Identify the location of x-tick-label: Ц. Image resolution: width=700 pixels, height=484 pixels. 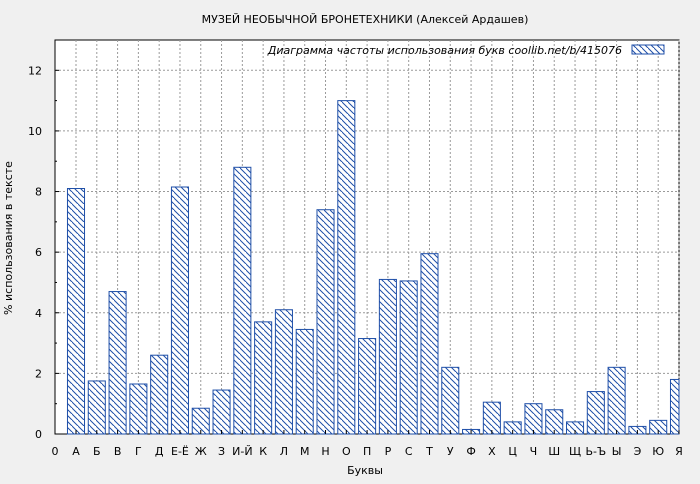
(512, 451).